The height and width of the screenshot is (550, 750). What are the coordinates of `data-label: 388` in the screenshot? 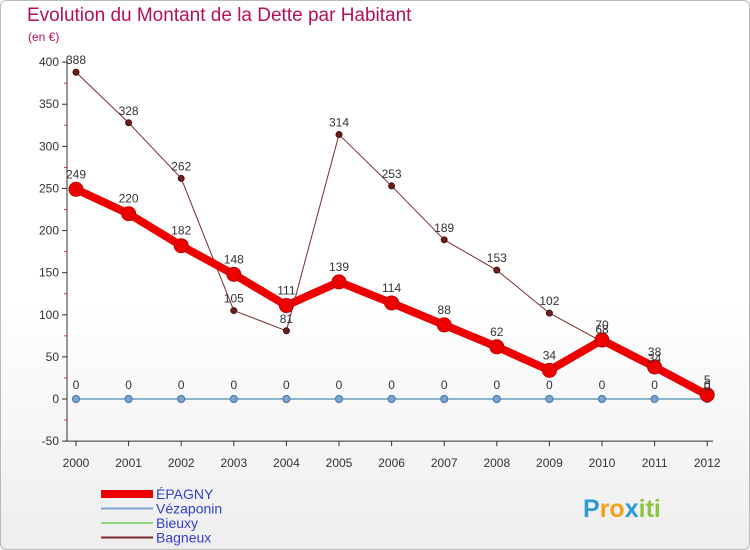 It's located at (76, 60).